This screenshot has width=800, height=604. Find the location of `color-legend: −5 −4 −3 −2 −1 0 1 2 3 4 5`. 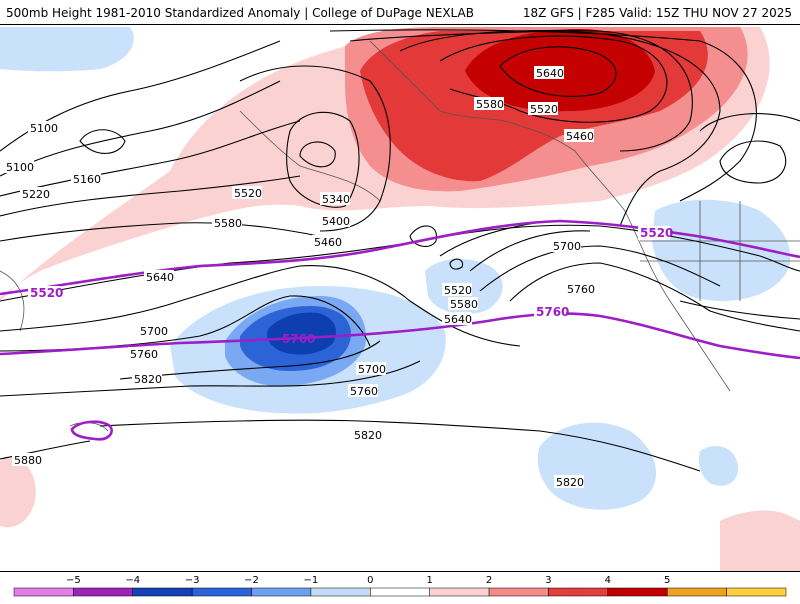

color-legend: −5 −4 −3 −2 −1 0 1 2 3 4 5 is located at coordinates (400, 586).